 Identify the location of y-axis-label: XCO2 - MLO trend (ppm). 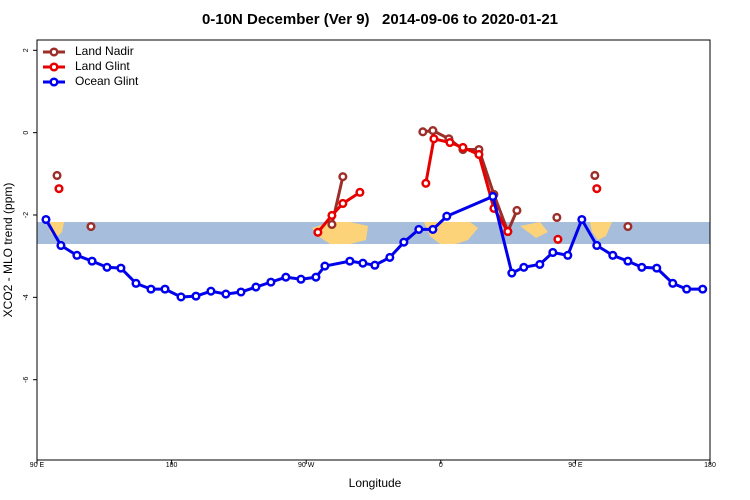
(8, 250).